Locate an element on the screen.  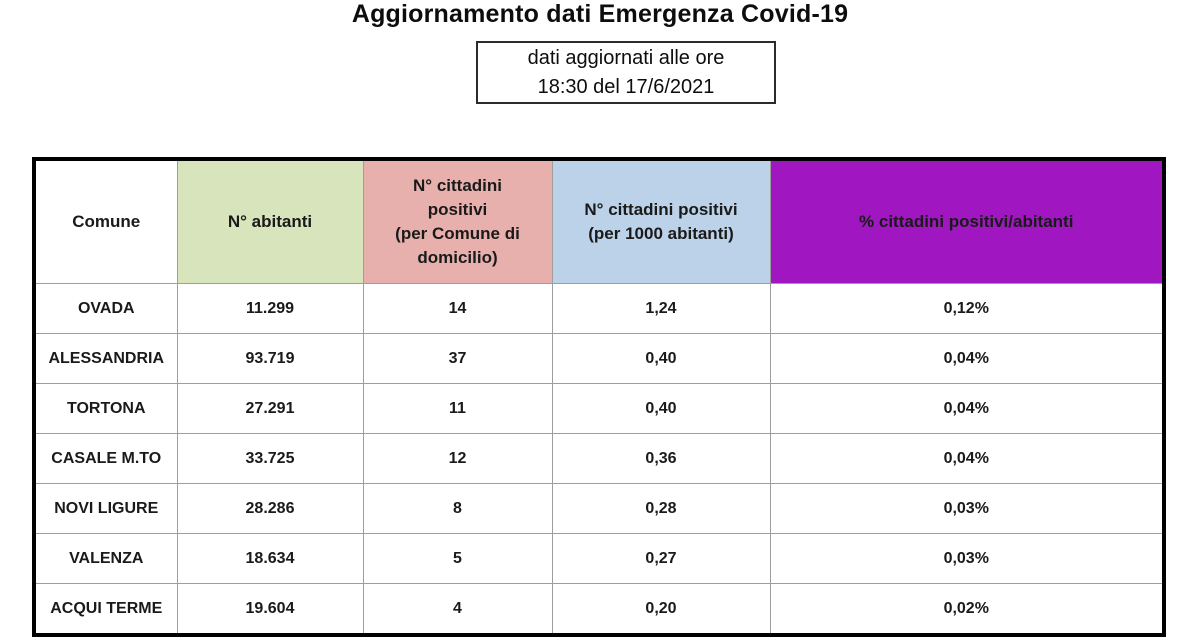
cell-positivi: 4 is located at coordinates (457, 609).